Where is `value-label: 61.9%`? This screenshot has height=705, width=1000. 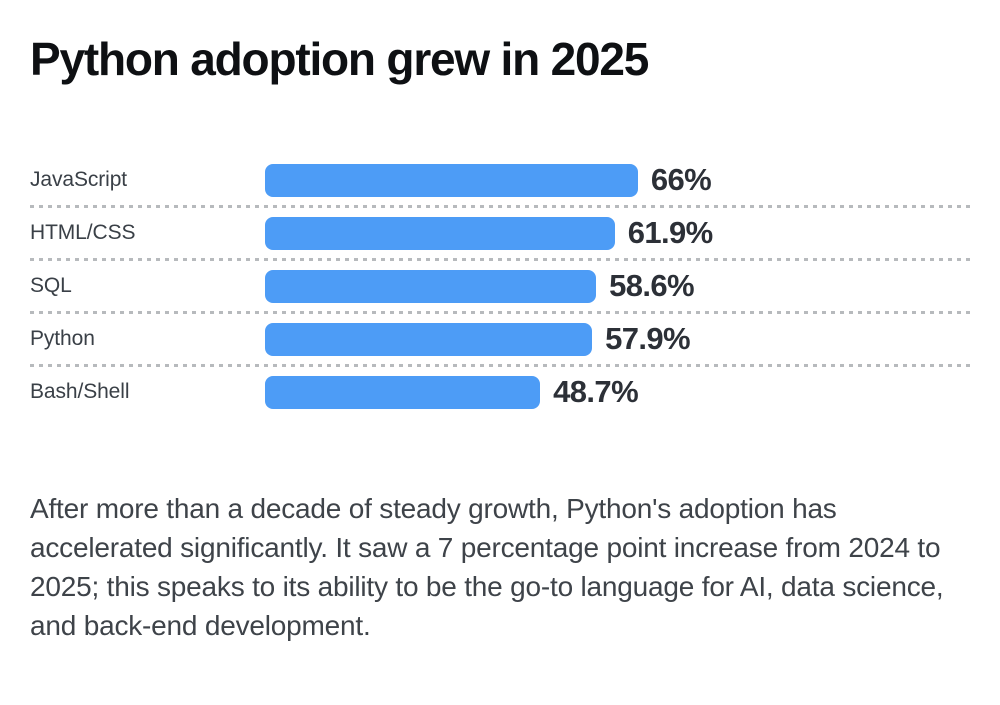
value-label: 61.9% is located at coordinates (670, 233).